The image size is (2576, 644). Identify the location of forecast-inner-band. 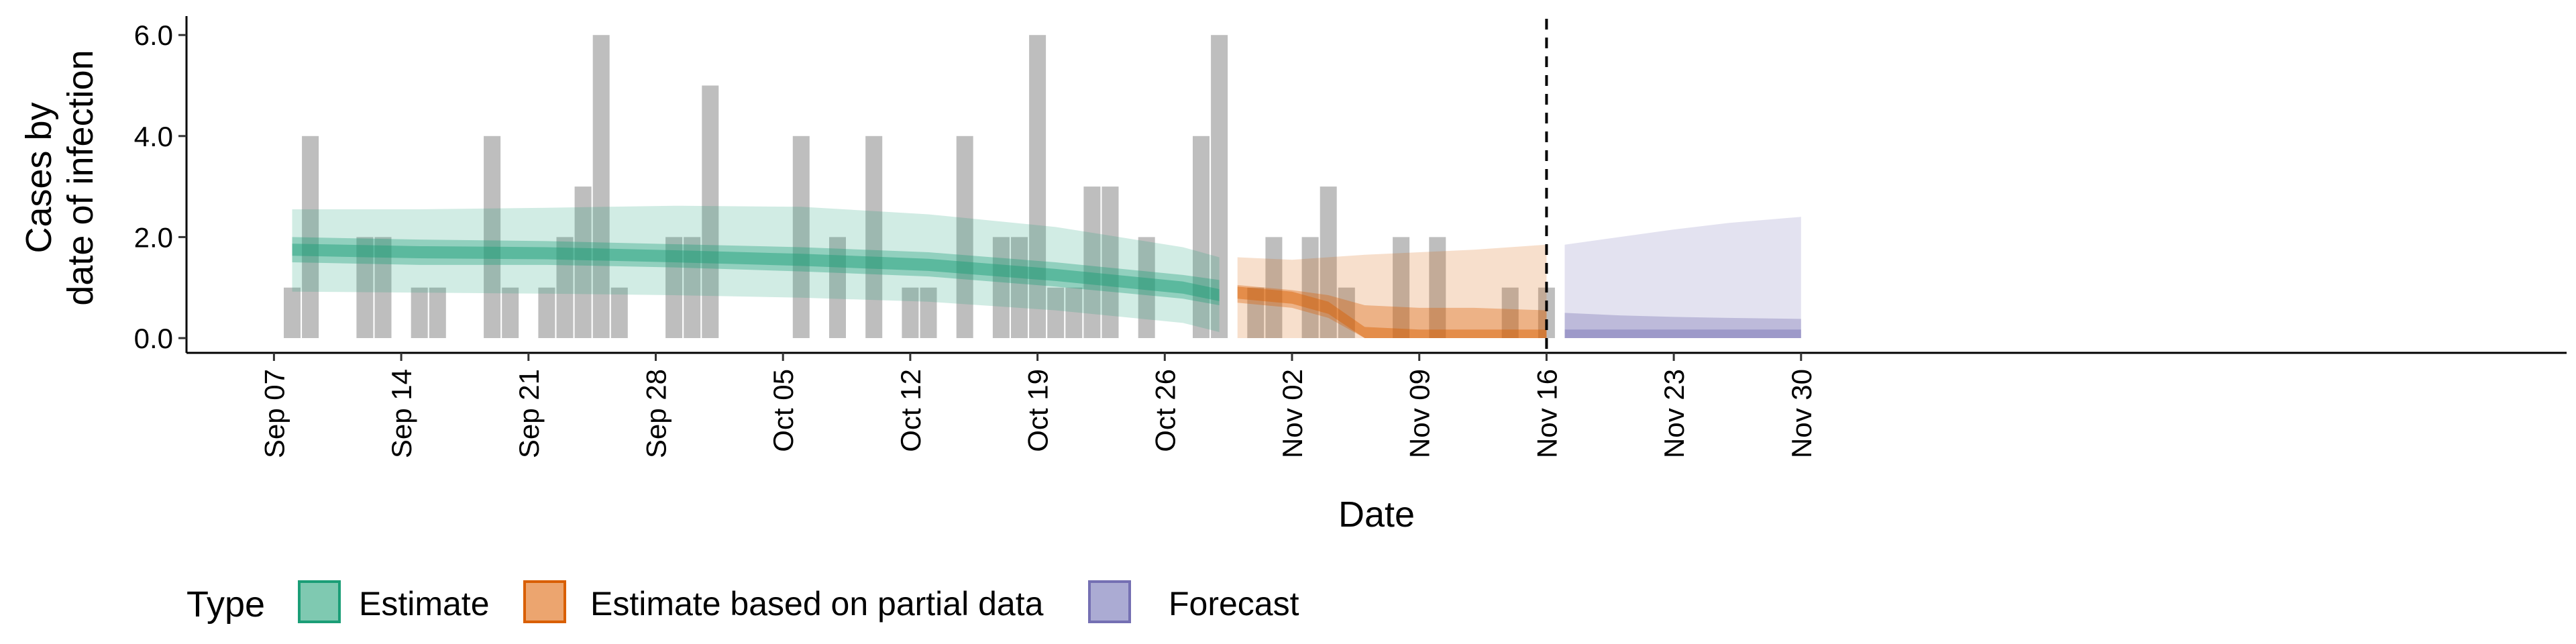
(1682, 325).